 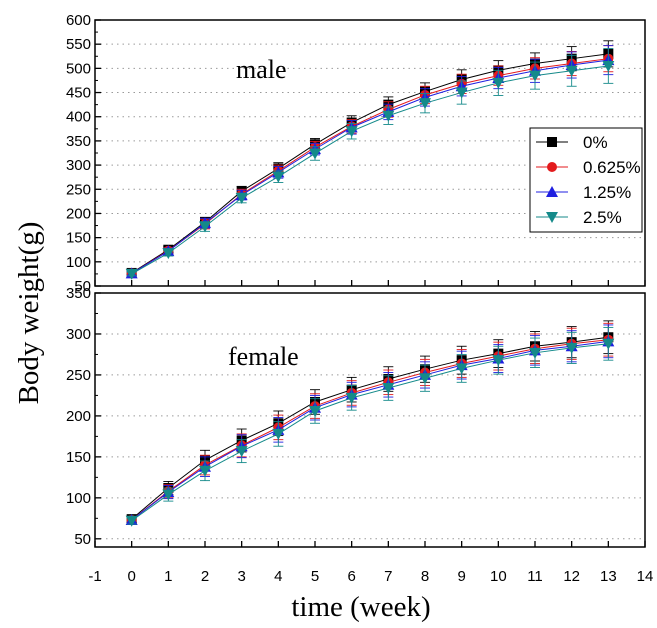 What do you see at coordinates (78, 68) in the screenshot?
I see `male-y-tick-label: 500` at bounding box center [78, 68].